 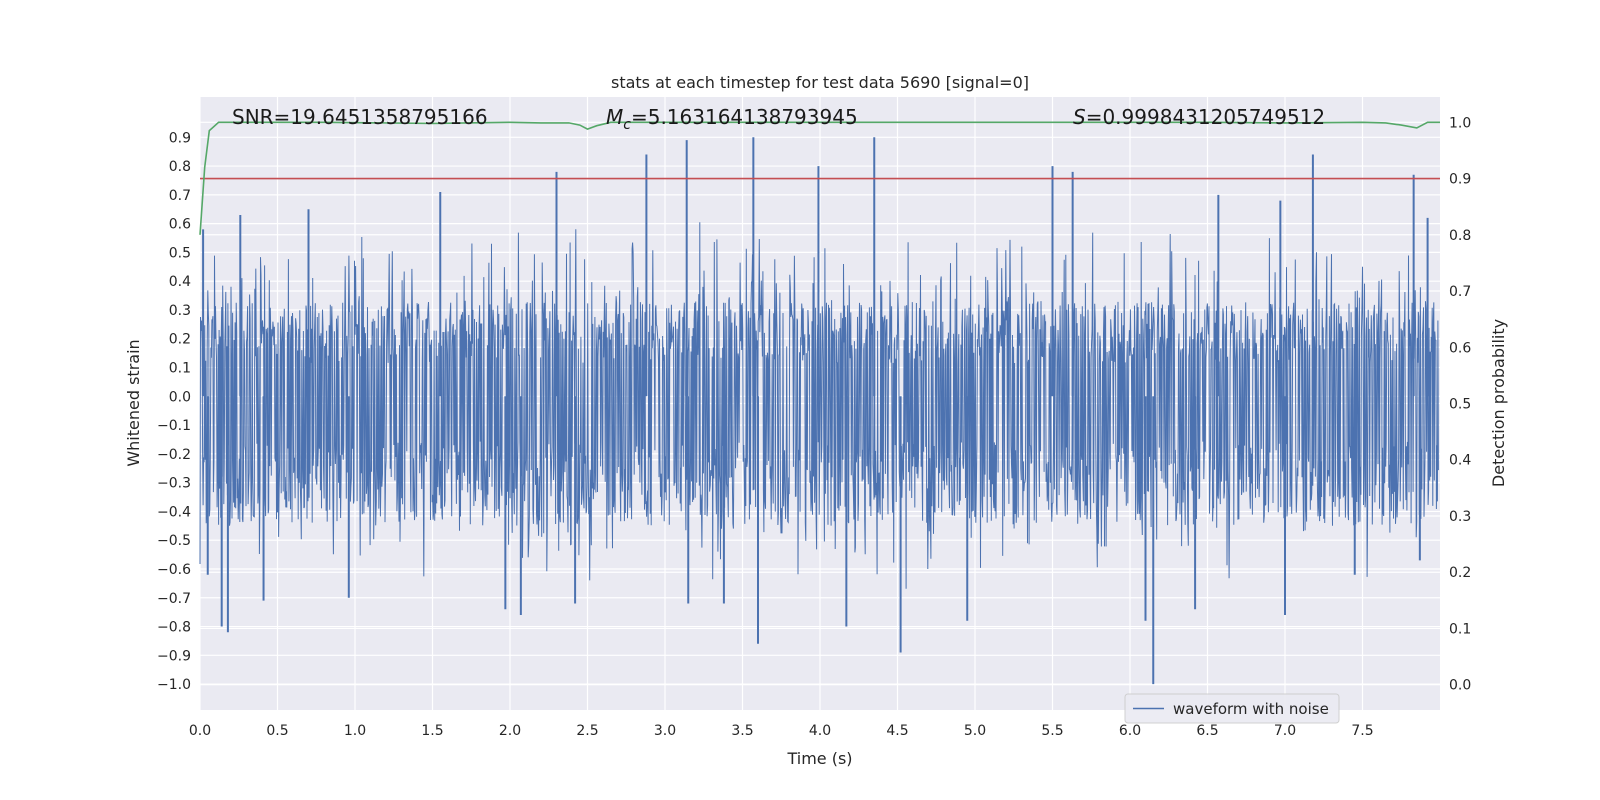 I want to click on y2-tick-label: 0.0, so click(x=1460, y=686).